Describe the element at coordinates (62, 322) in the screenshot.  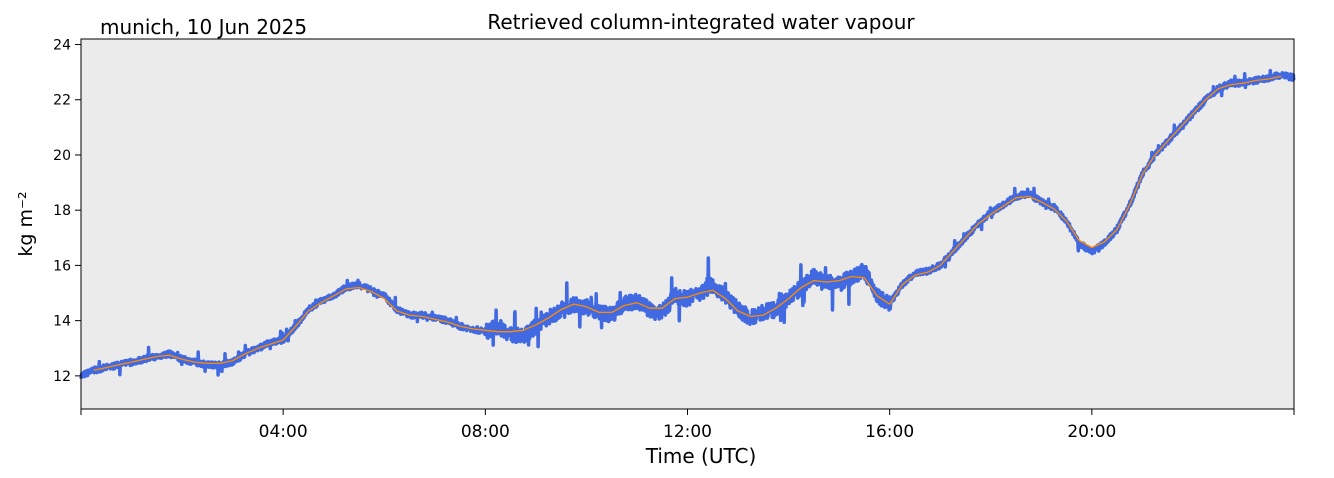
I see `y-tick-label: 14` at that location.